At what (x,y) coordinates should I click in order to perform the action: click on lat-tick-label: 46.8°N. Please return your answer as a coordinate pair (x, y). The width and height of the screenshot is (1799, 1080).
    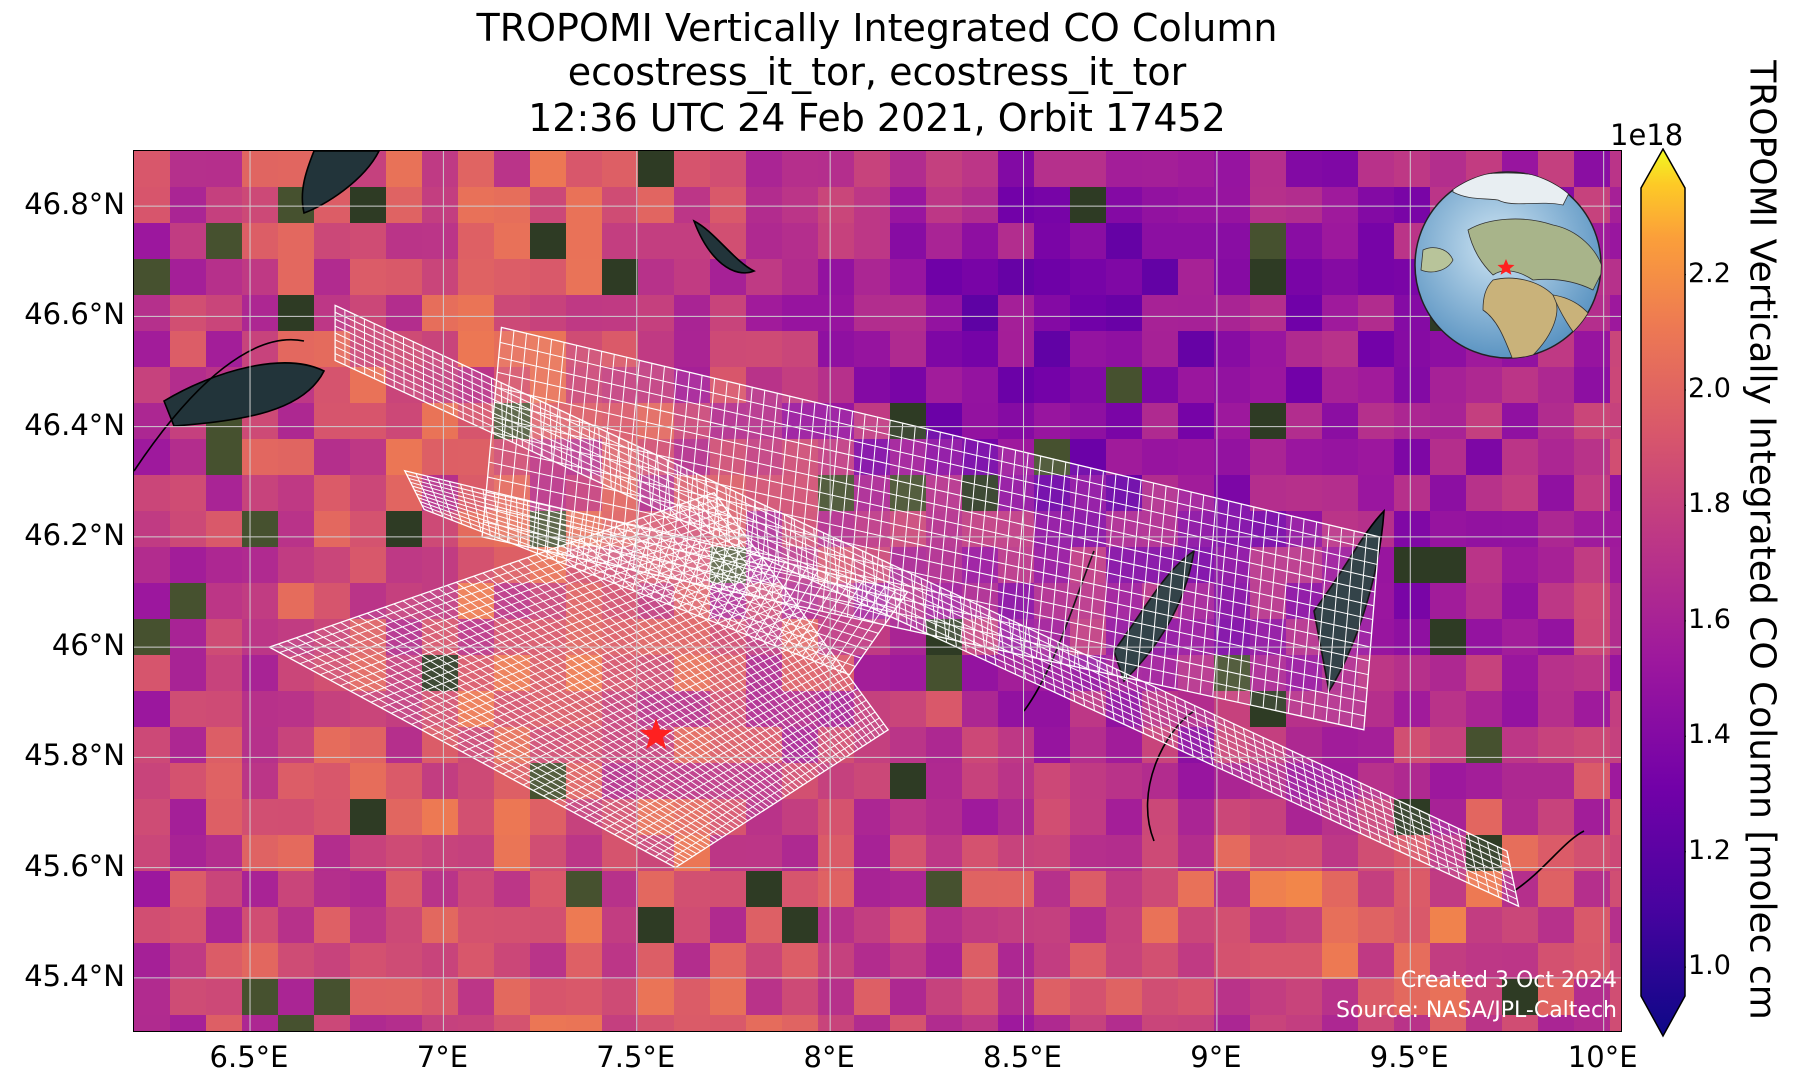
    Looking at the image, I should click on (74, 204).